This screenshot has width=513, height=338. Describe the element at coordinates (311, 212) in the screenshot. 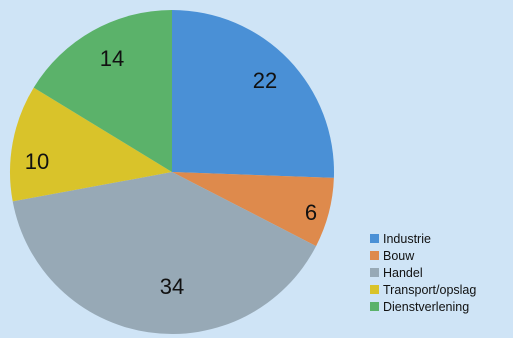

I see `data-label-bouw: 6` at that location.